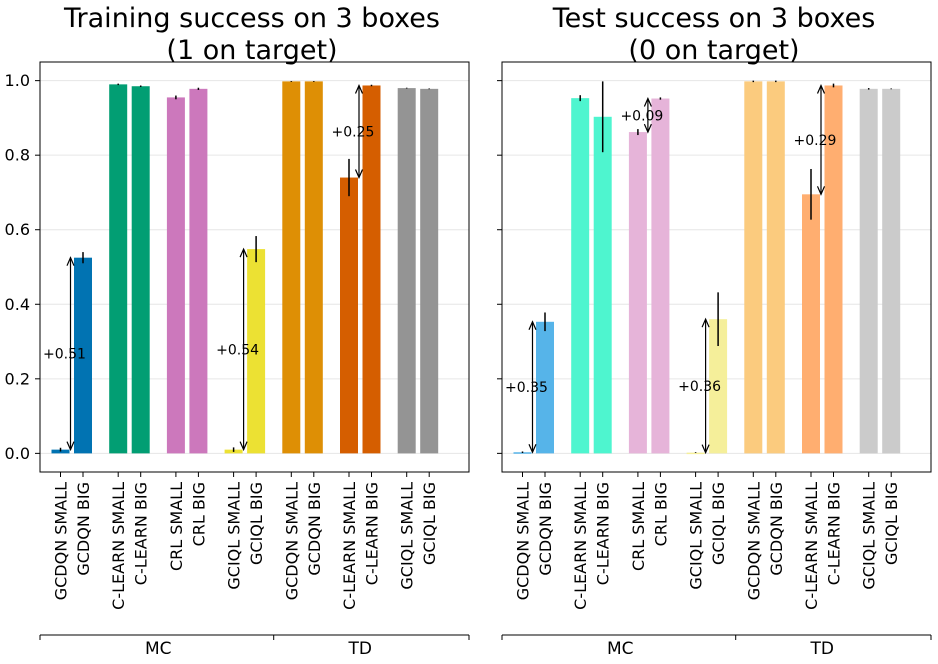  Describe the element at coordinates (526, 388) in the screenshot. I see `delta-label: +0.35` at that location.